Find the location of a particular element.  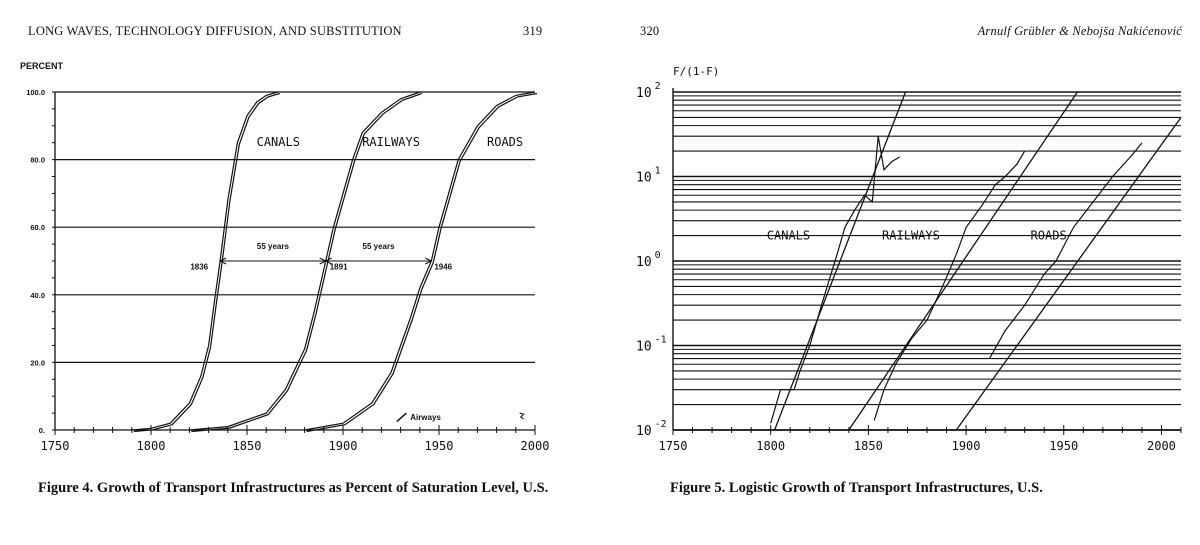

y-axis-label: PERCENT is located at coordinates (42, 66).